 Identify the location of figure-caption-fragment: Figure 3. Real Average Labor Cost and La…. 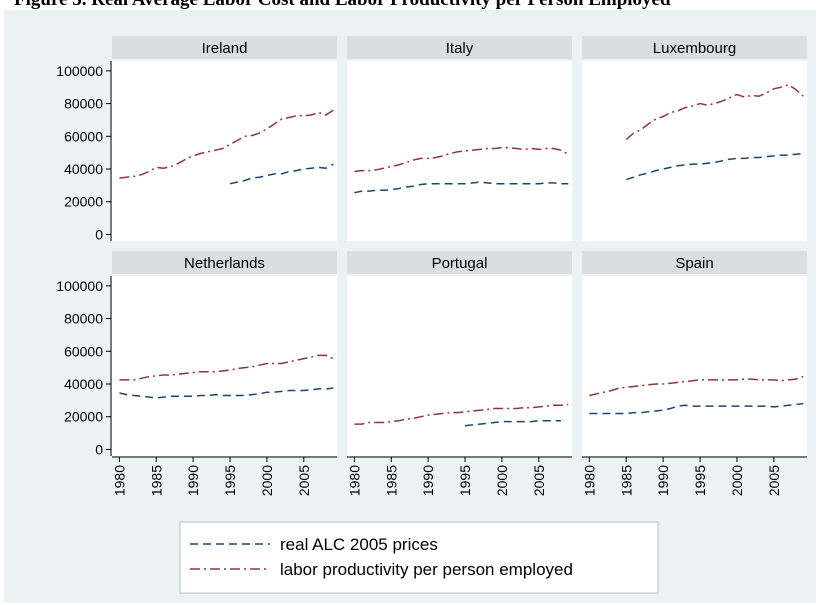
(411, 5).